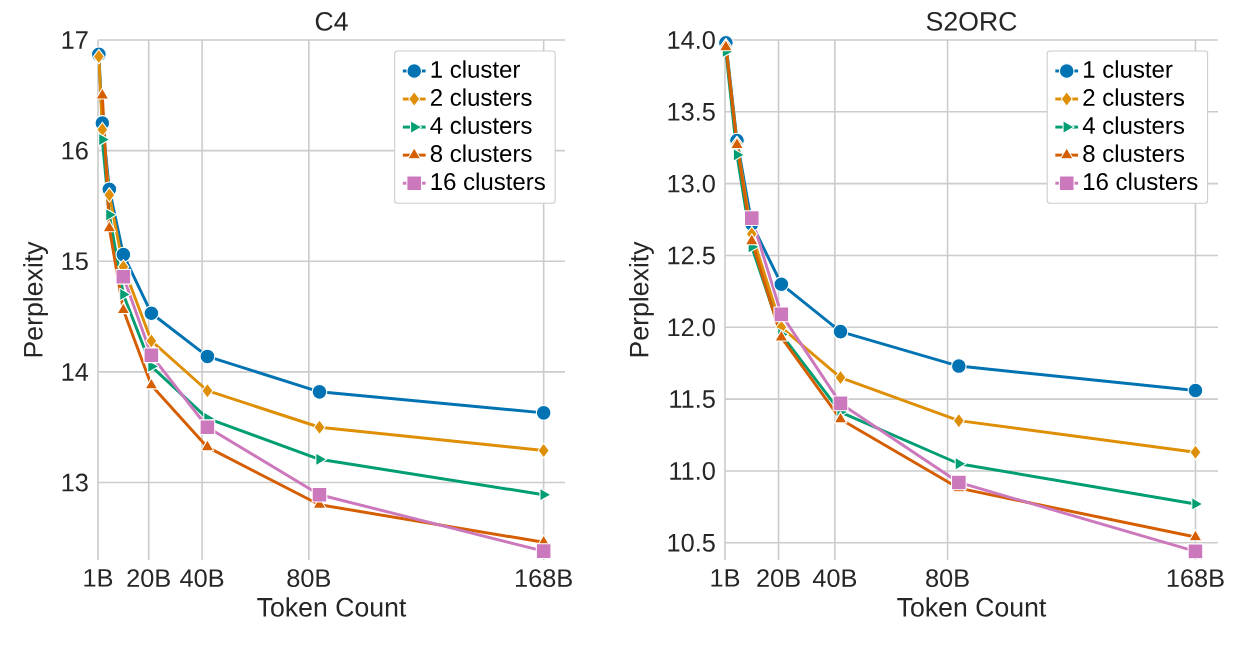 Image resolution: width=1239 pixels, height=651 pixels. Describe the element at coordinates (75, 482) in the screenshot. I see `y-tick-label: 13` at that location.